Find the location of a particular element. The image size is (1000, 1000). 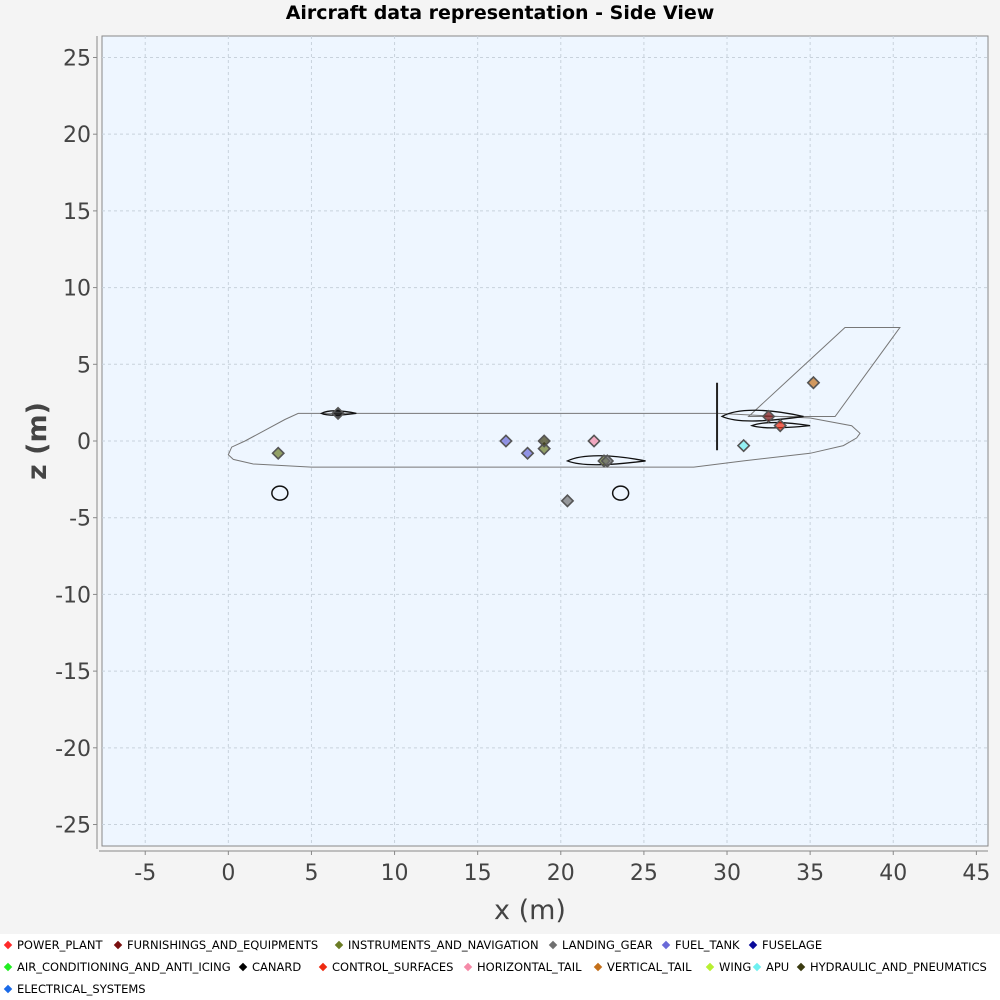

y-tick-label: 15 is located at coordinates (77, 212).